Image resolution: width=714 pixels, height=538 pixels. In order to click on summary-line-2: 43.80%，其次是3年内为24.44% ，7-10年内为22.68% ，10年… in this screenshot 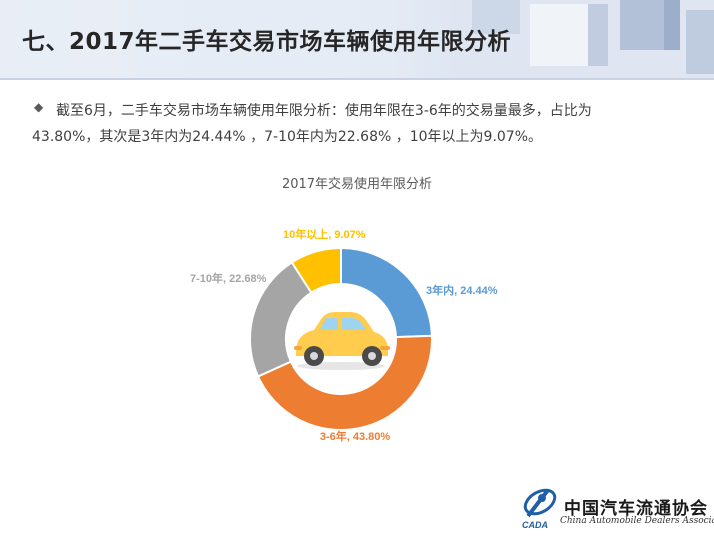, I will do `click(287, 137)`.